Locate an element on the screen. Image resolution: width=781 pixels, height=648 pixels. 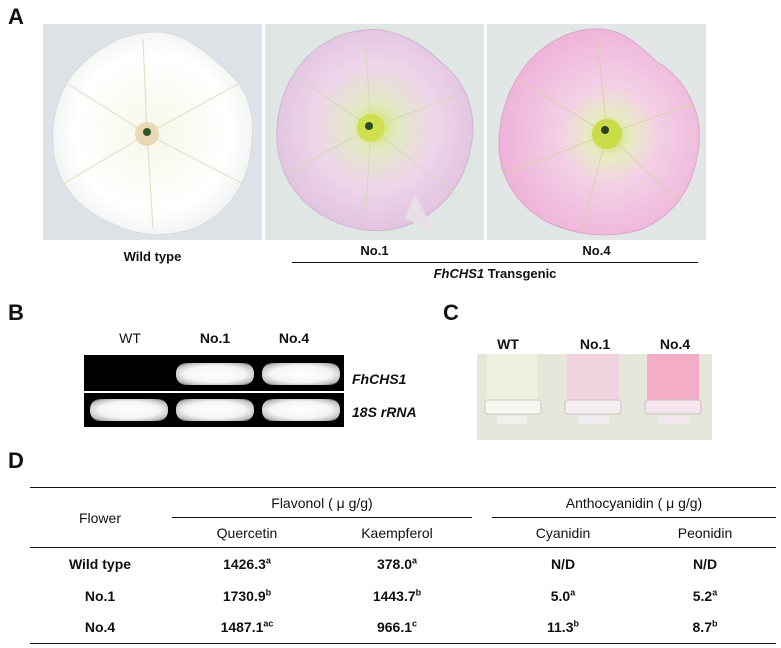
table-cell: 8.7b is located at coordinates (705, 627).